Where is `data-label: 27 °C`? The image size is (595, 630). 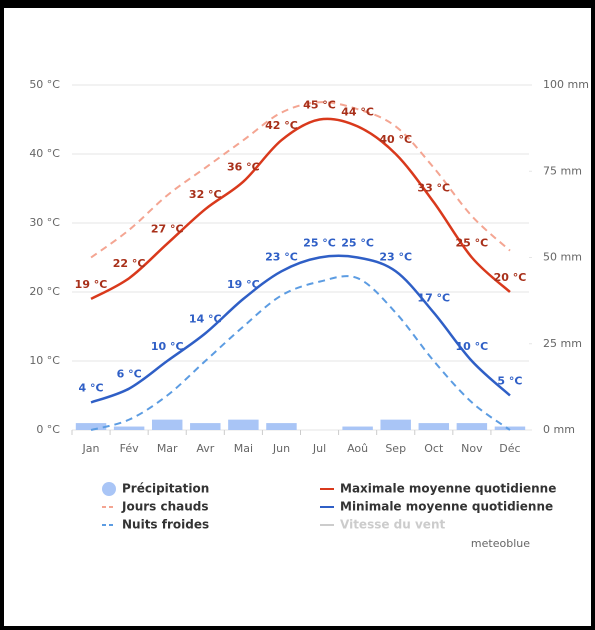
data-label: 27 °C is located at coordinates (167, 229).